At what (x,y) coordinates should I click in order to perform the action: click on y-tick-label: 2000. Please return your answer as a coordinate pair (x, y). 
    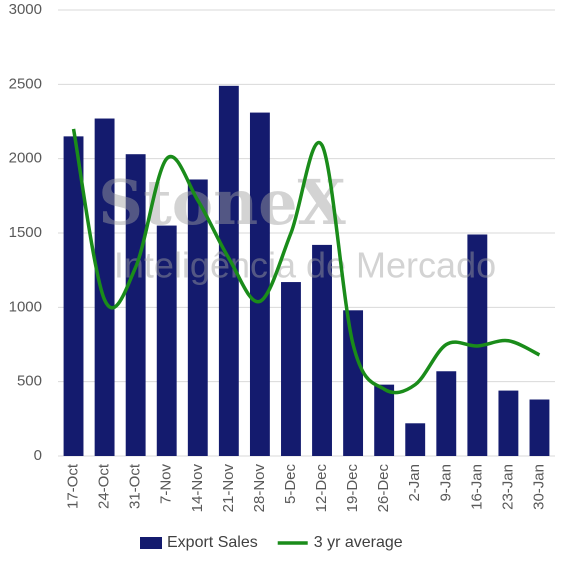
    Looking at the image, I should click on (25, 158).